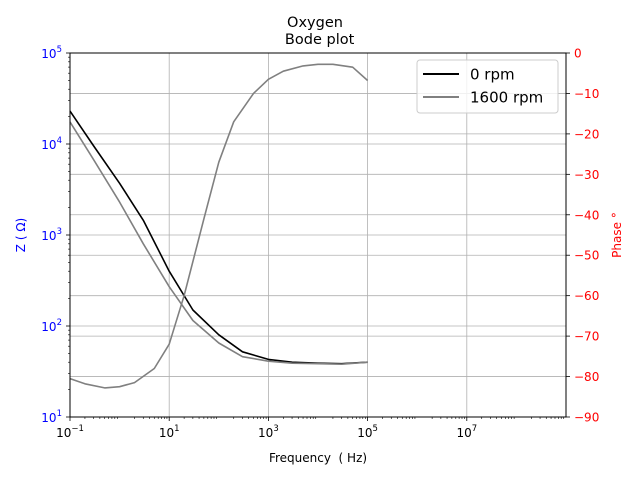 The image size is (640, 480). Describe the element at coordinates (492, 75) in the screenshot. I see `legend-label-0-rpm: 0 rpm` at that location.